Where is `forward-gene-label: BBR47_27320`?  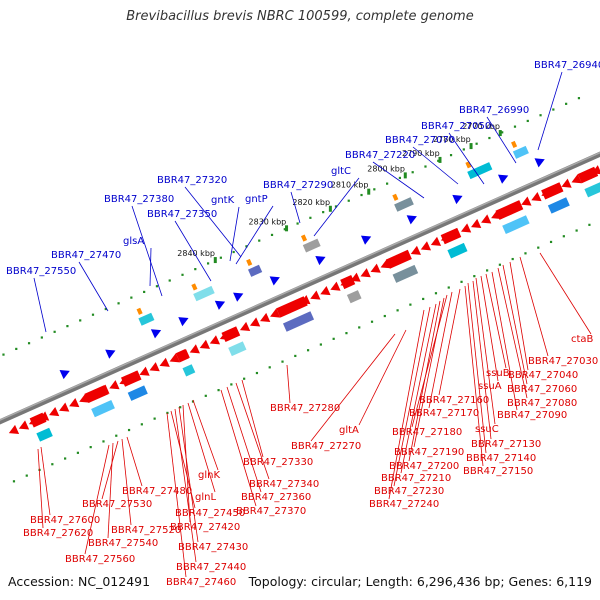 forward-gene-label: BBR47_27320 is located at coordinates (192, 180).